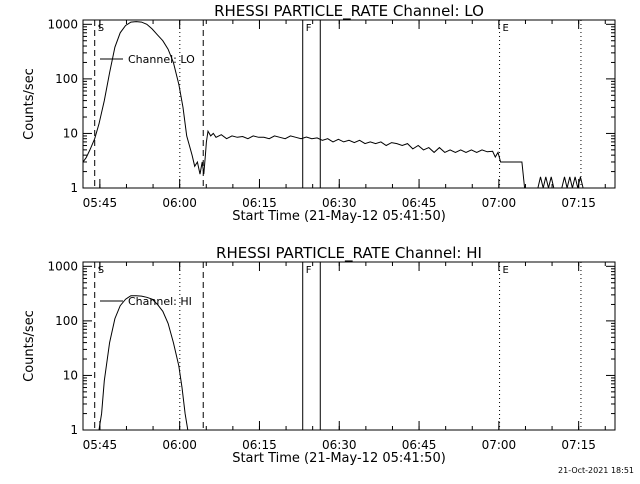 This screenshot has height=484, width=640. Describe the element at coordinates (596, 470) in the screenshot. I see `timestamp-label: 21-Oct-2021 18:51` at that location.